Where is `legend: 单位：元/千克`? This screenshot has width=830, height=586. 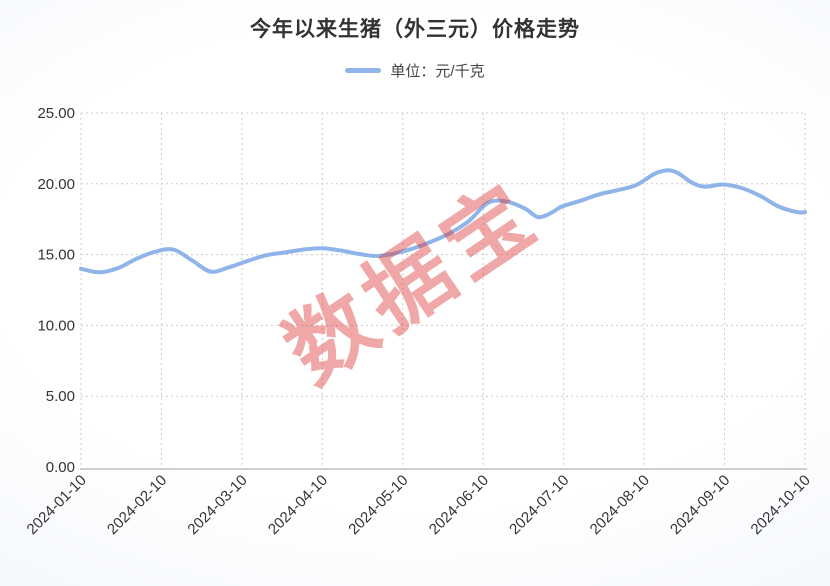 legend: 单位：元/千克 is located at coordinates (415, 70).